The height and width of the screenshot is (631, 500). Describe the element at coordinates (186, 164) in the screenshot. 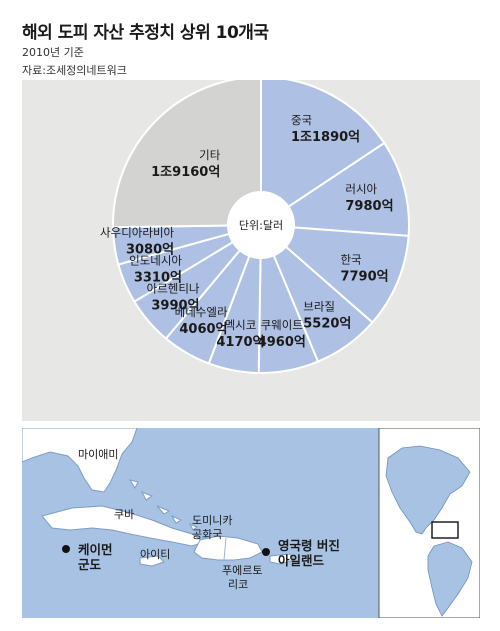

I see `pie-label-10: 기타 1조9160억` at that location.